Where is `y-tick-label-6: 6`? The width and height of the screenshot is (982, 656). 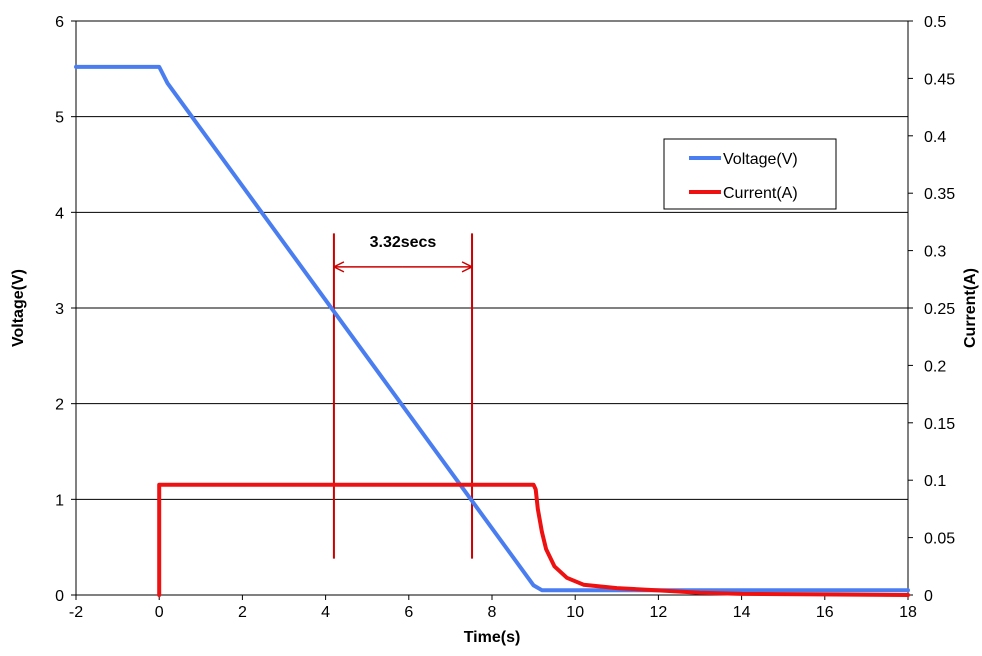
y-tick-label-6: 6 is located at coordinates (59, 22).